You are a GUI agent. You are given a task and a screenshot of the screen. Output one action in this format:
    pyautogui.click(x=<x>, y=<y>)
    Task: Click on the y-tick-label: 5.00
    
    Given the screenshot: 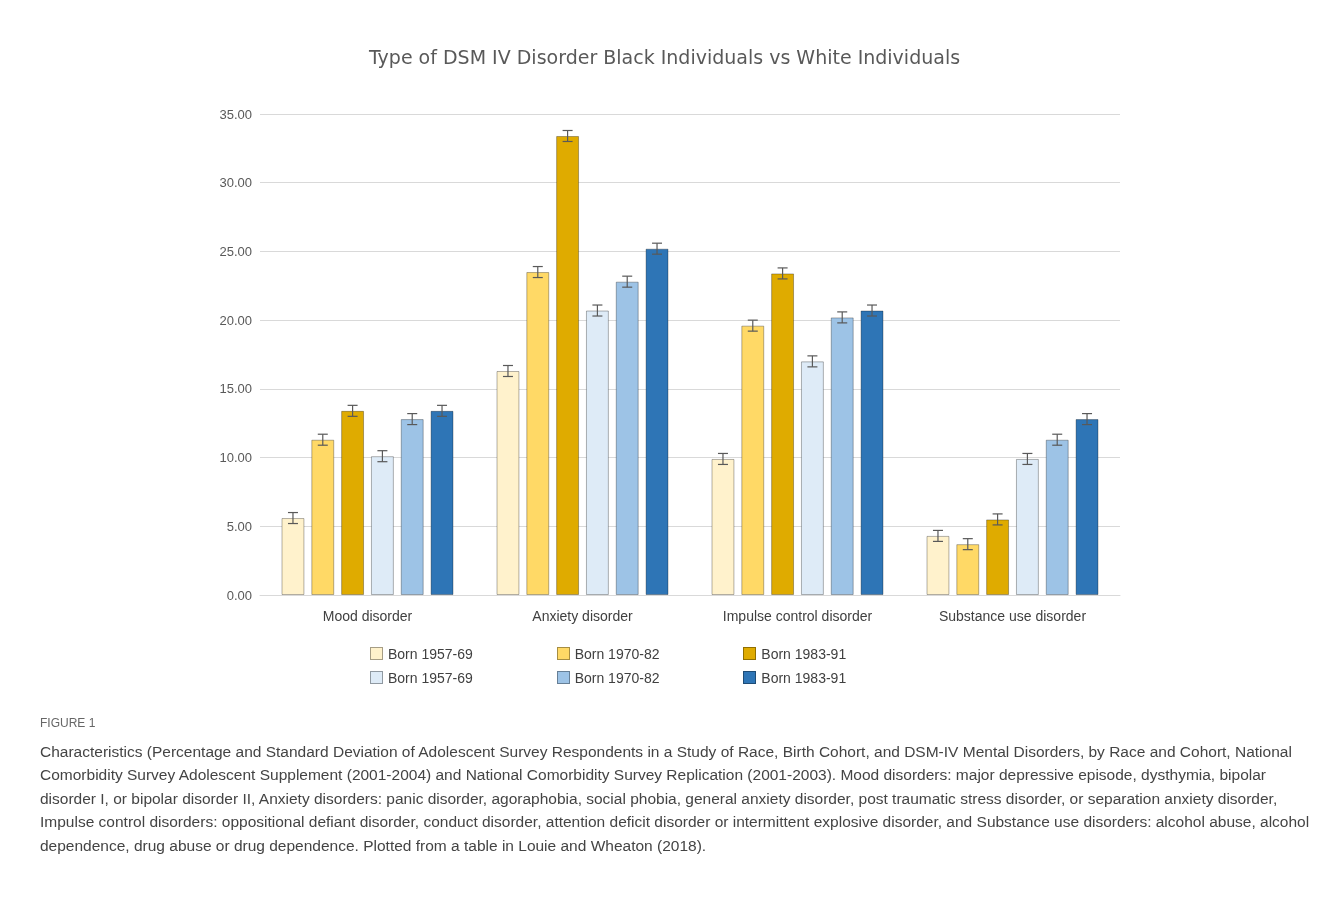 What is the action you would take?
    pyautogui.click(x=239, y=526)
    